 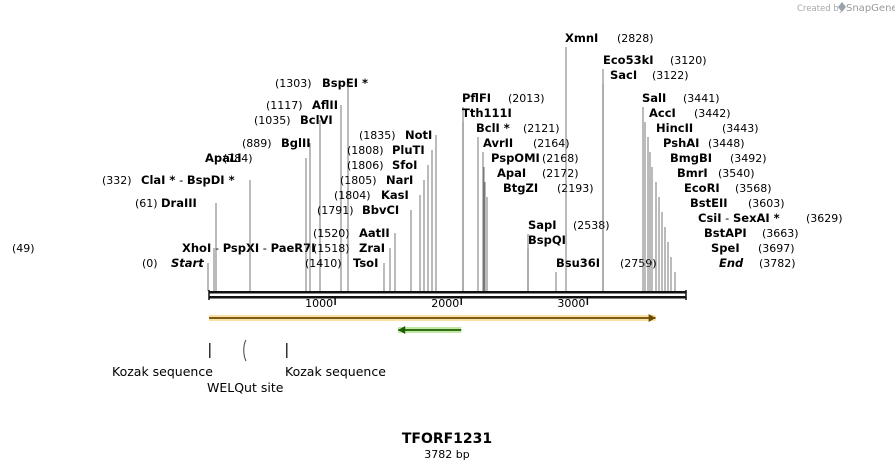 I want to click on enzyme-label-apai: ApaI, so click(x=511, y=173).